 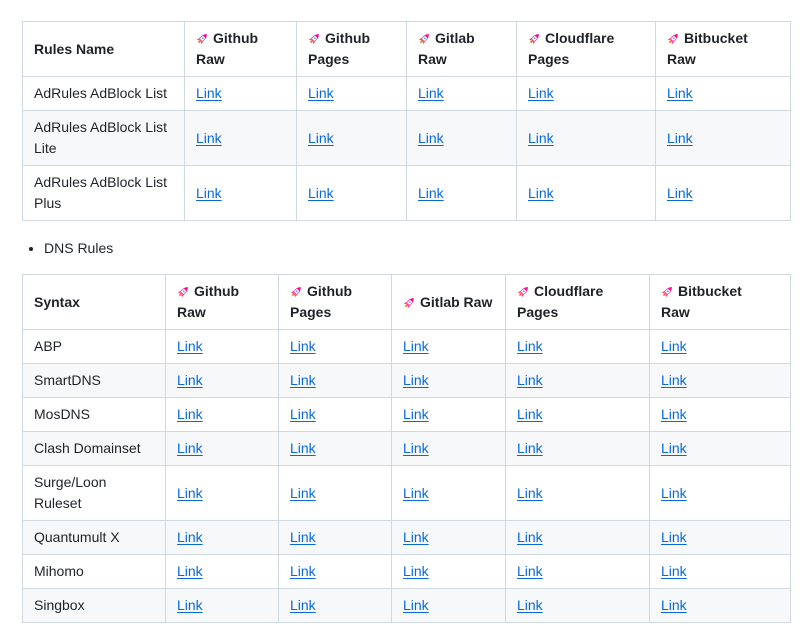 I want to click on column-header-rules-name: Rules Name, so click(x=103, y=49).